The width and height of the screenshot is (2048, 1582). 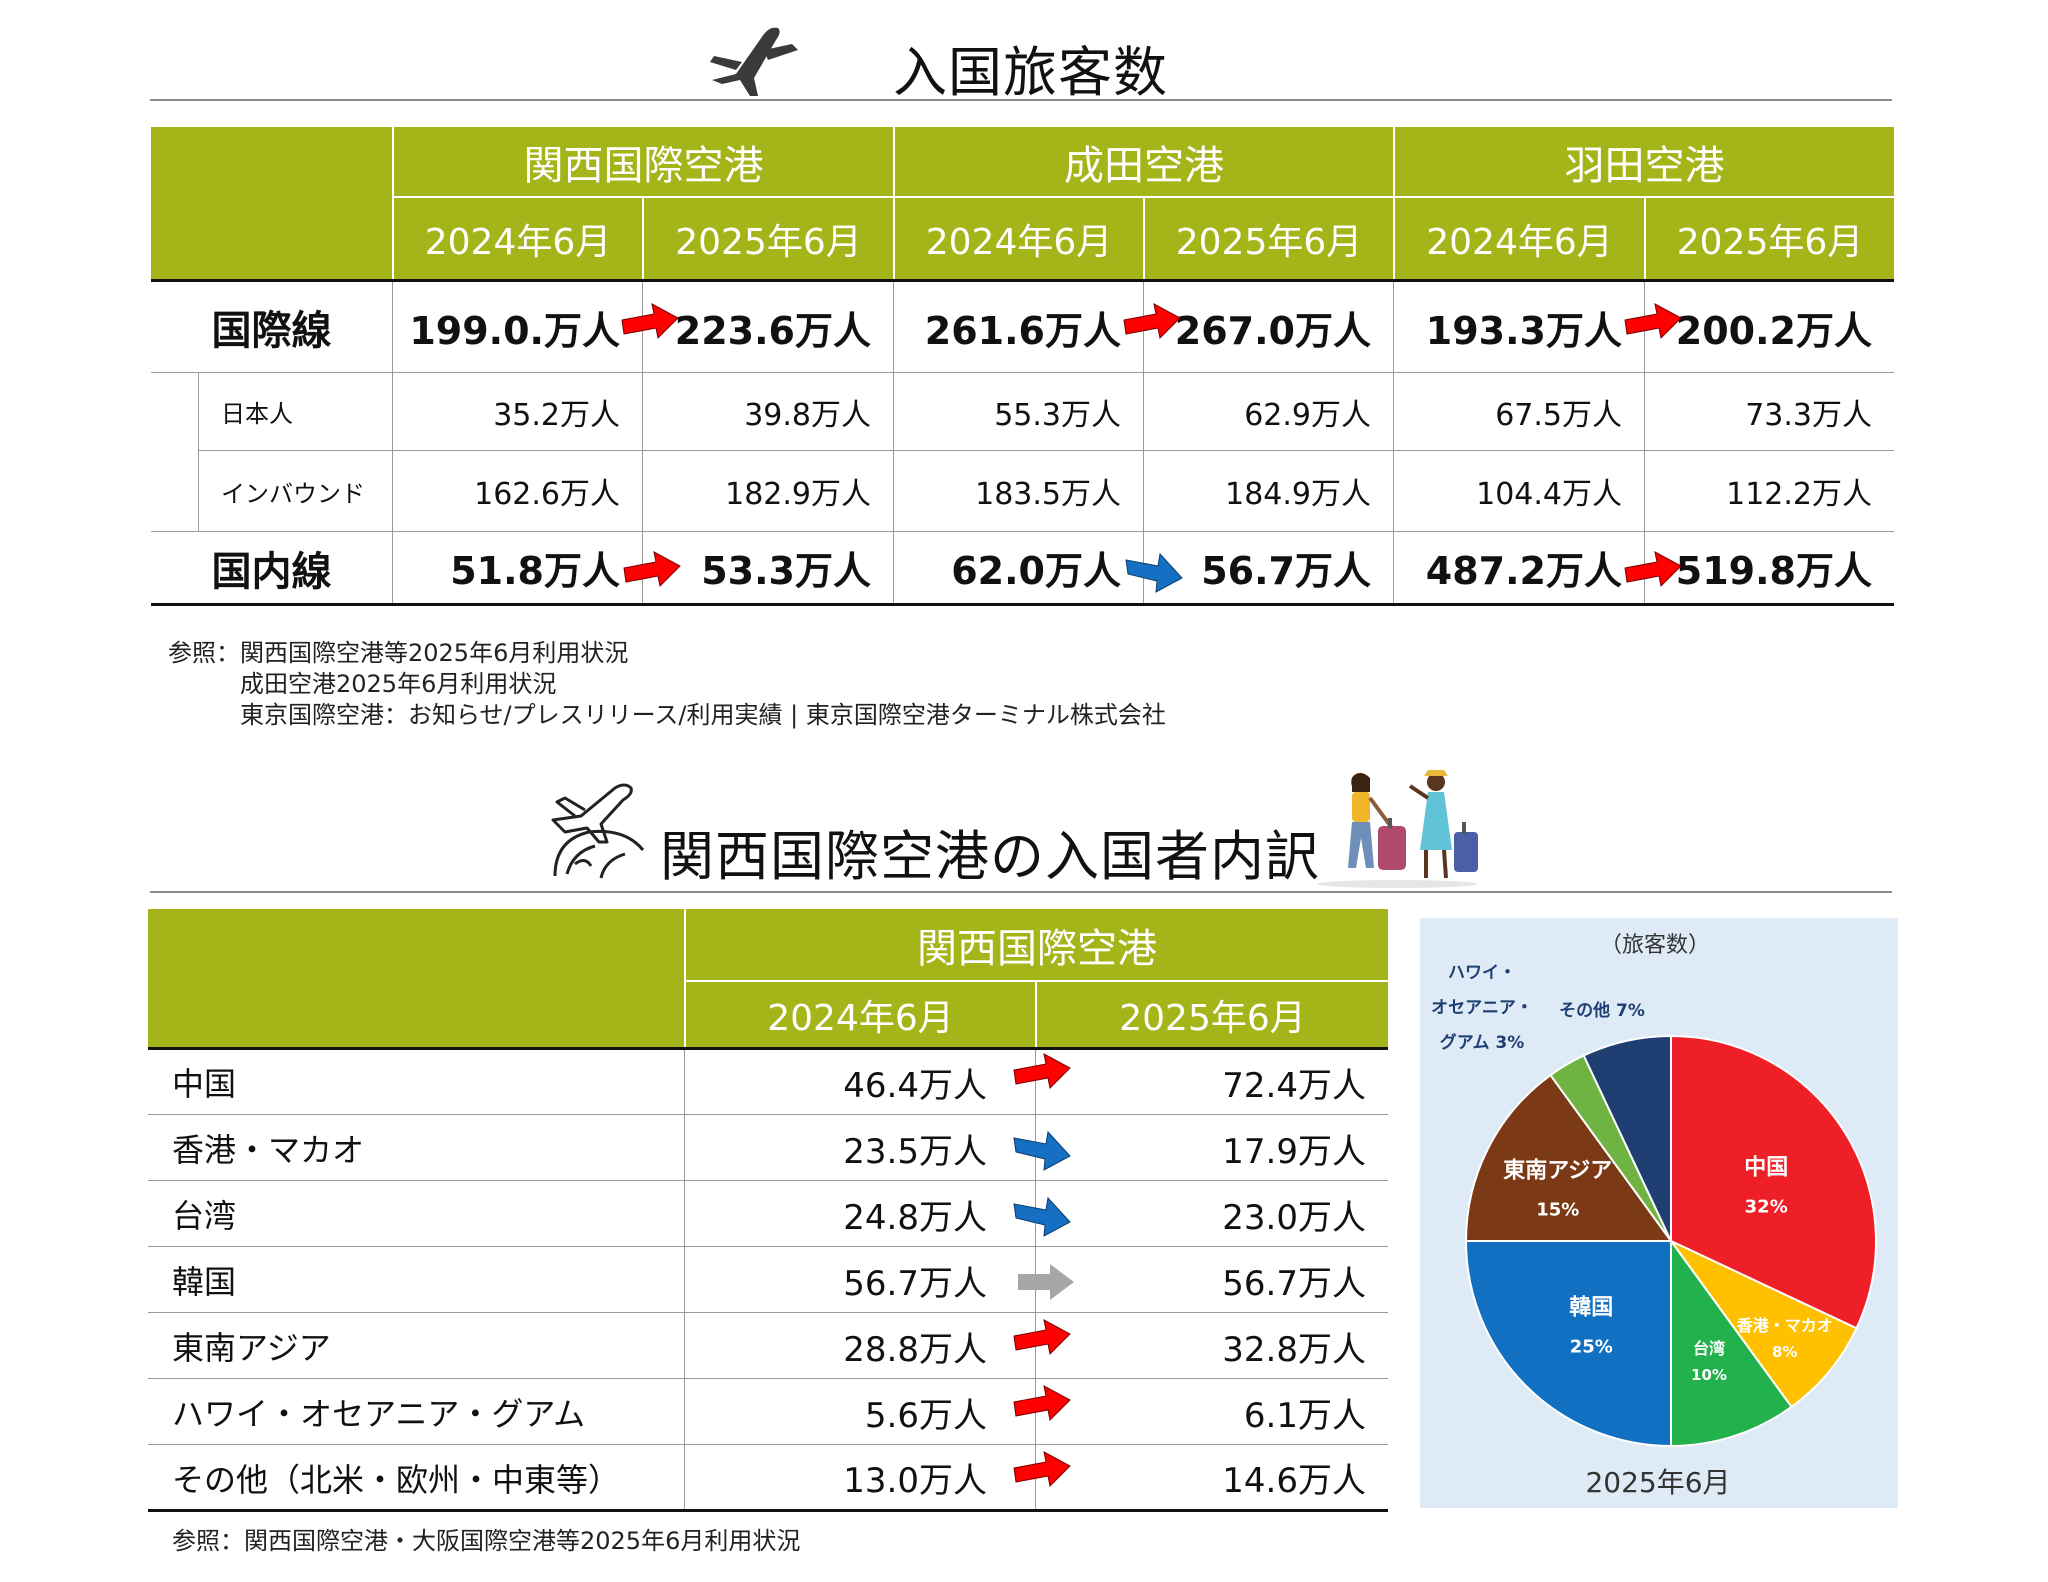 I want to click on travelers-illustration, so click(x=1397, y=829).